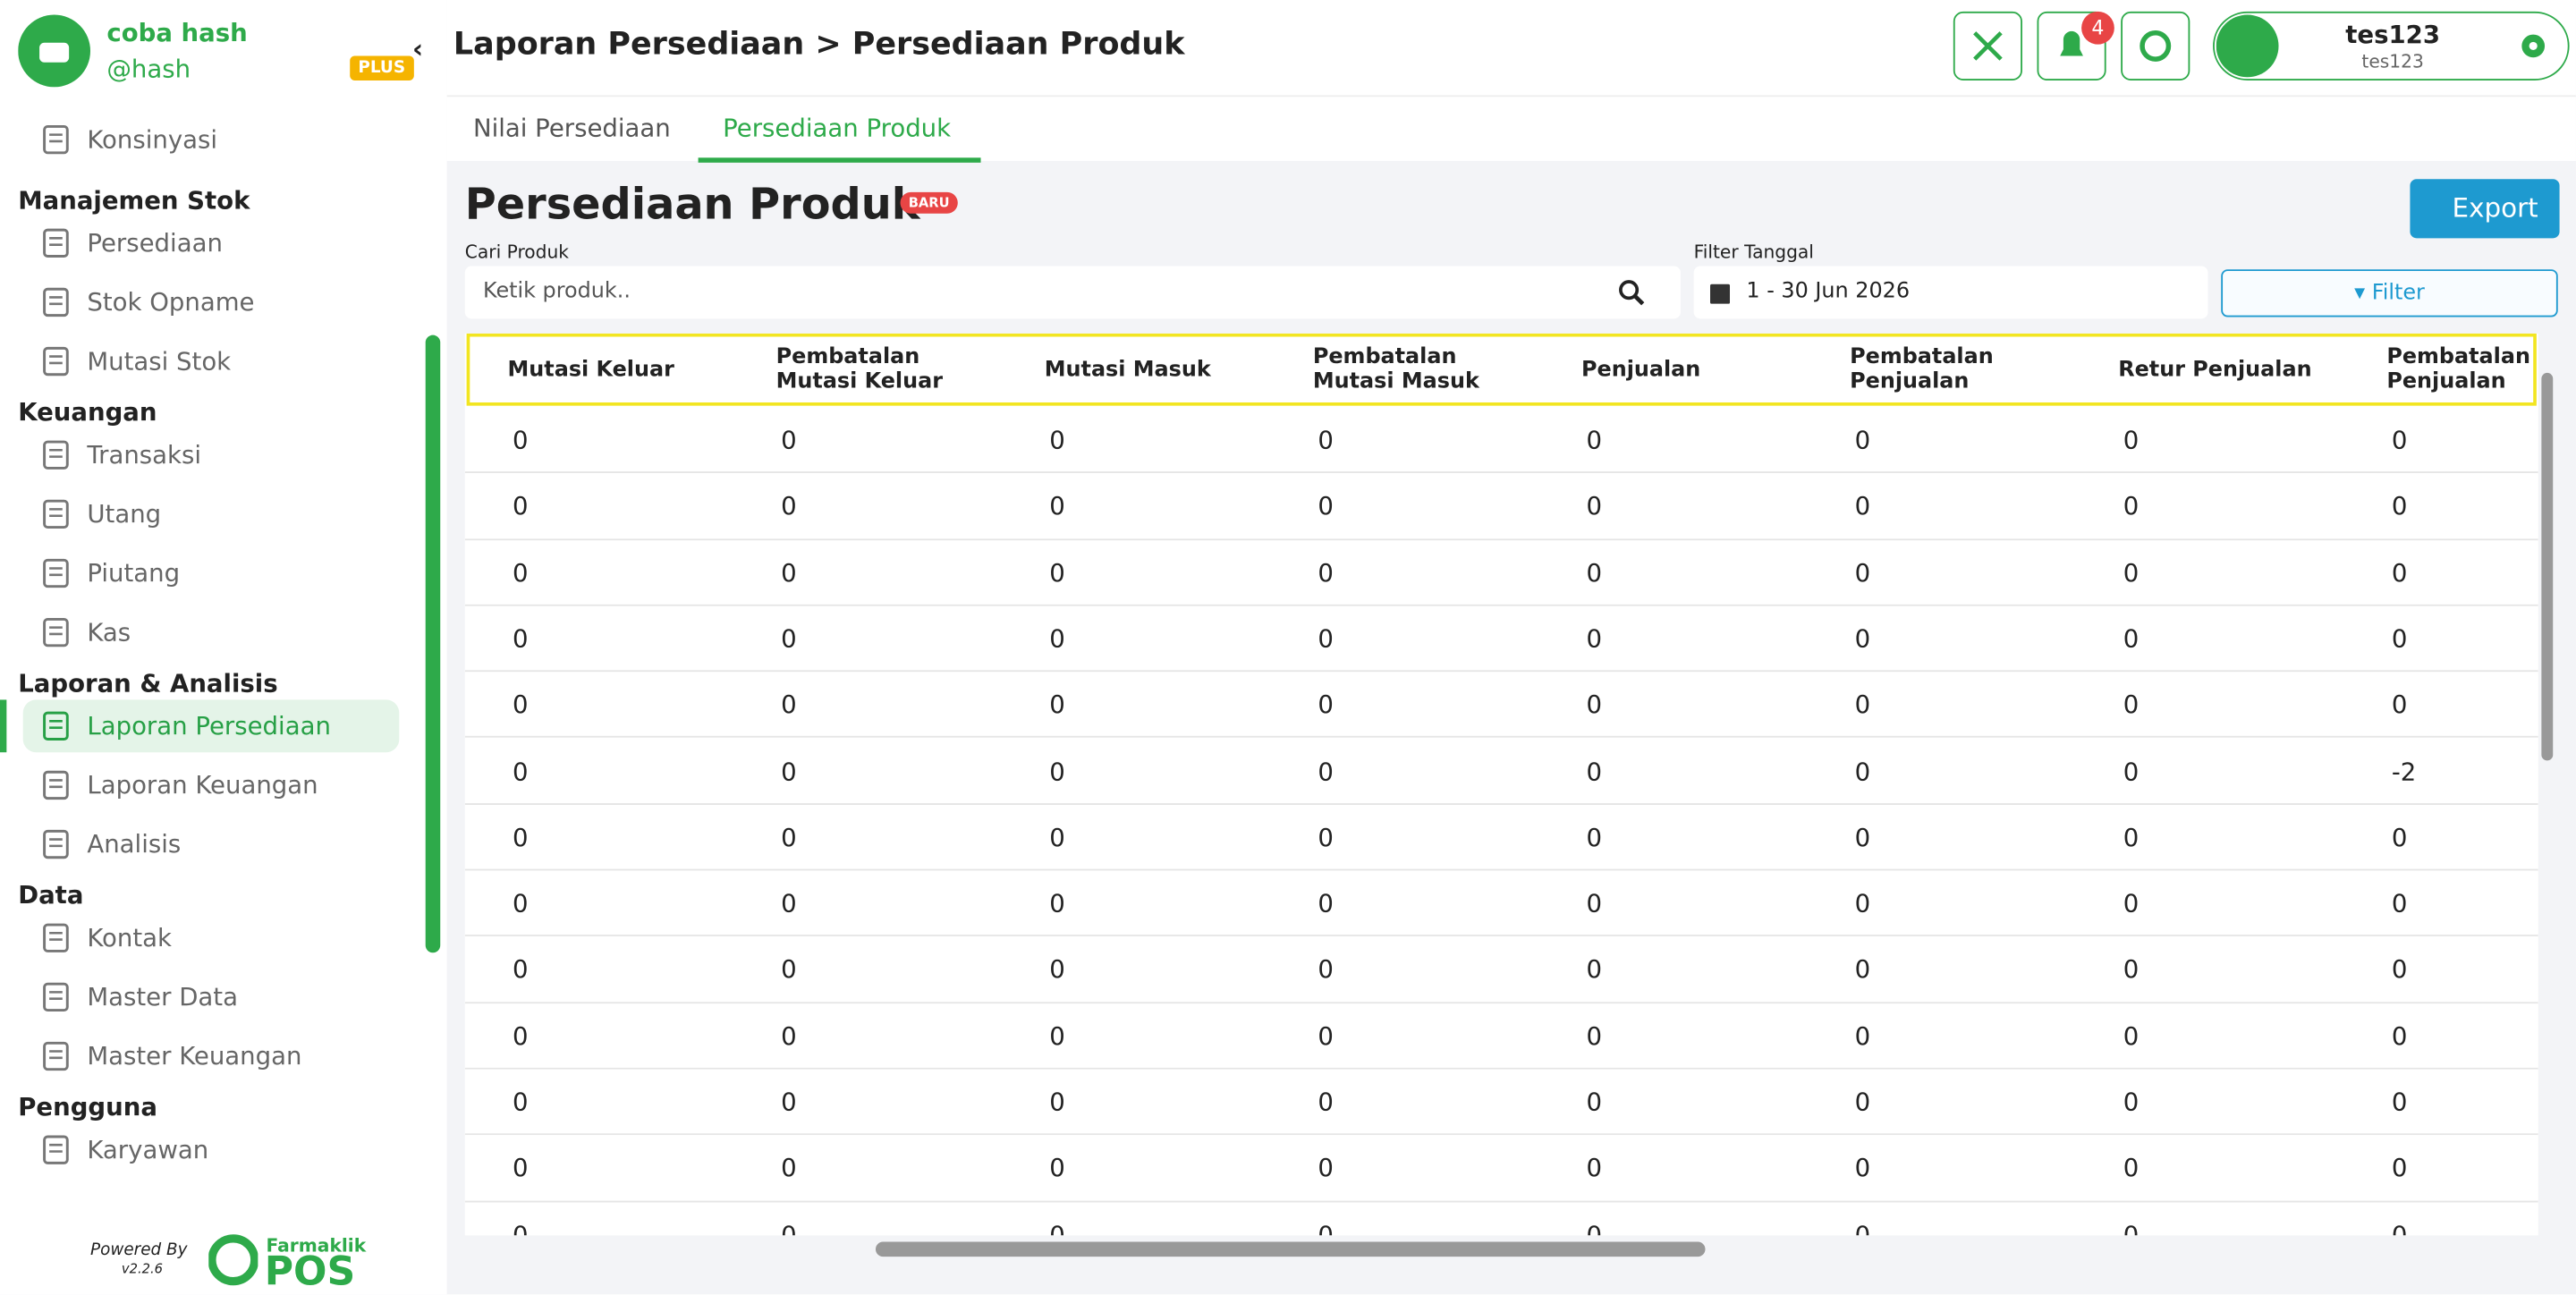 The image size is (2576, 1295). Describe the element at coordinates (56, 632) in the screenshot. I see `menu-icon` at that location.